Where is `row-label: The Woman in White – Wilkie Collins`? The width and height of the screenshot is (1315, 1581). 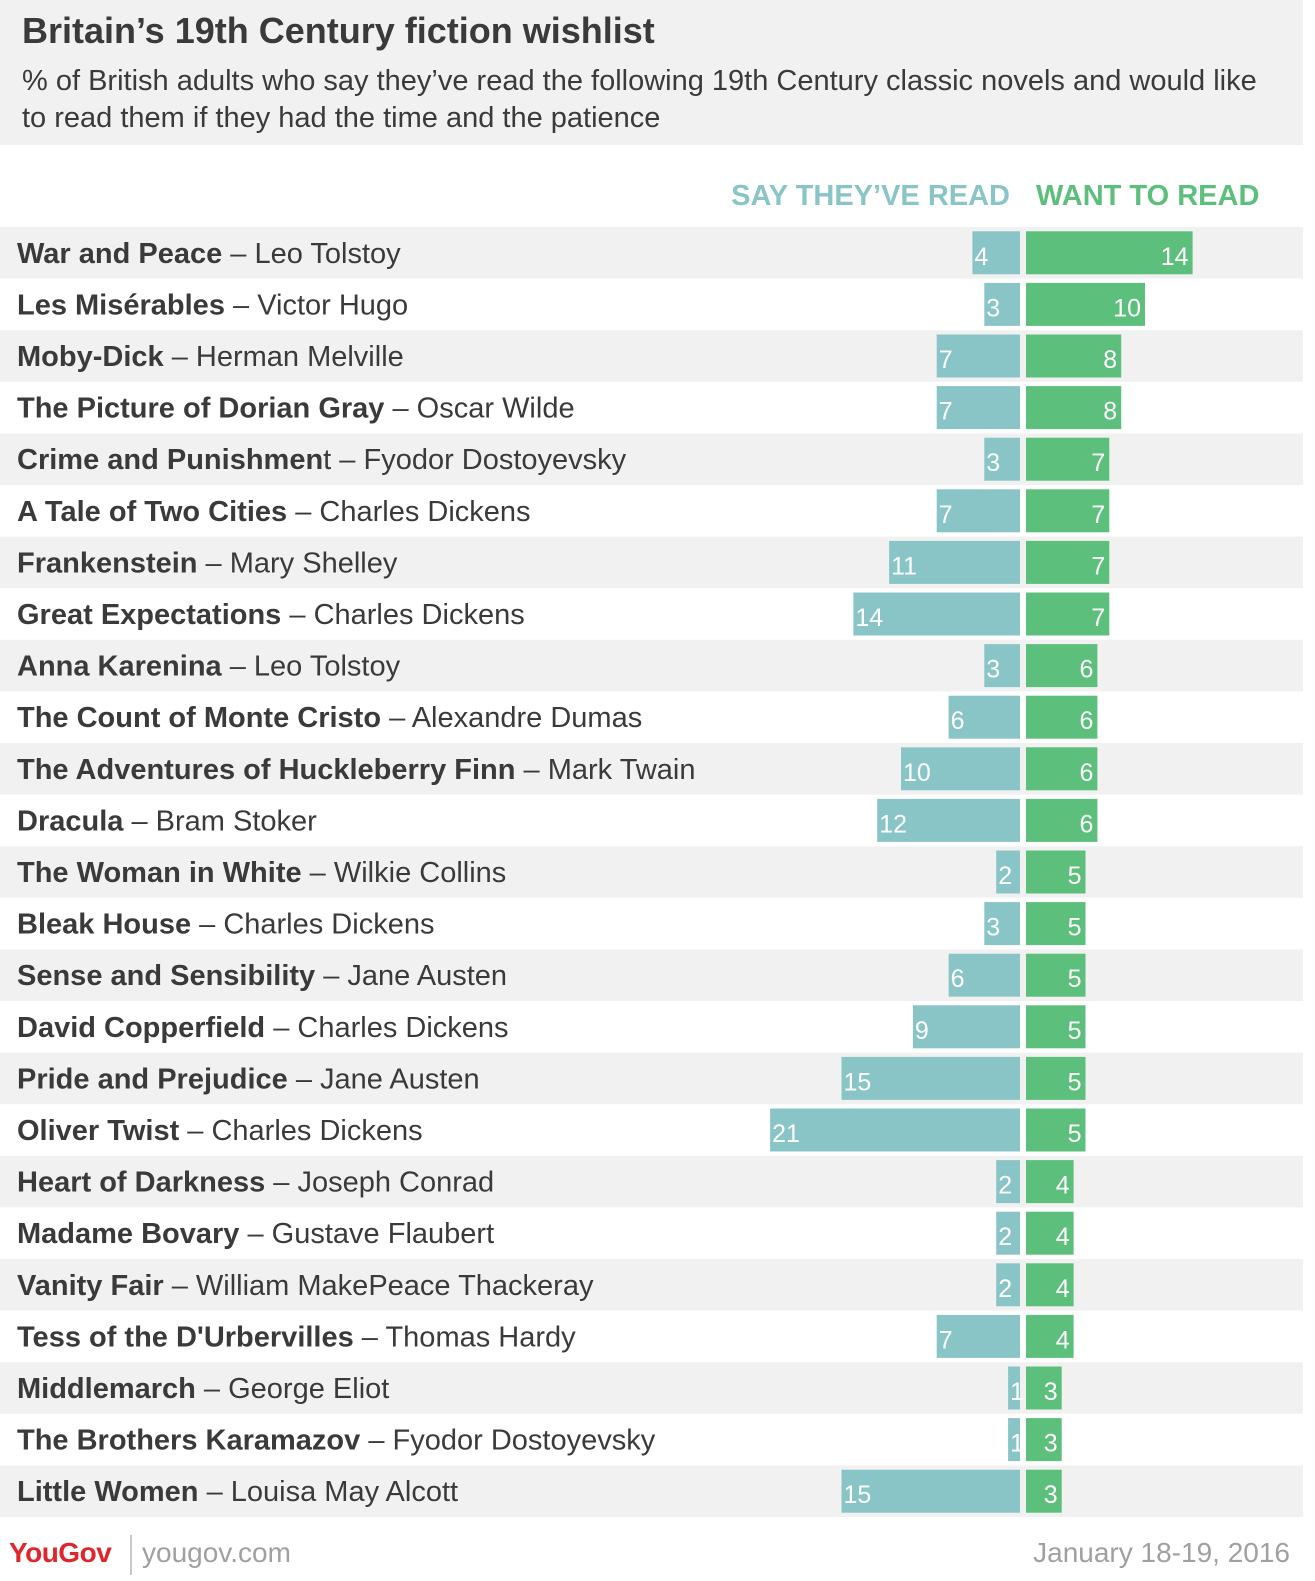 row-label: The Woman in White – Wilkie Collins is located at coordinates (261, 873).